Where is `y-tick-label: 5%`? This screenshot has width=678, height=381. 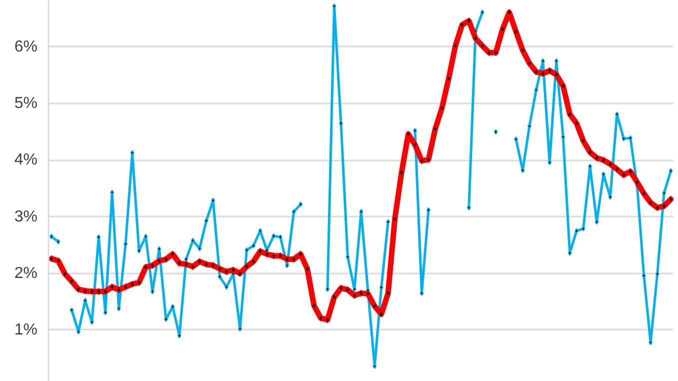
y-tick-label: 5% is located at coordinates (26, 103).